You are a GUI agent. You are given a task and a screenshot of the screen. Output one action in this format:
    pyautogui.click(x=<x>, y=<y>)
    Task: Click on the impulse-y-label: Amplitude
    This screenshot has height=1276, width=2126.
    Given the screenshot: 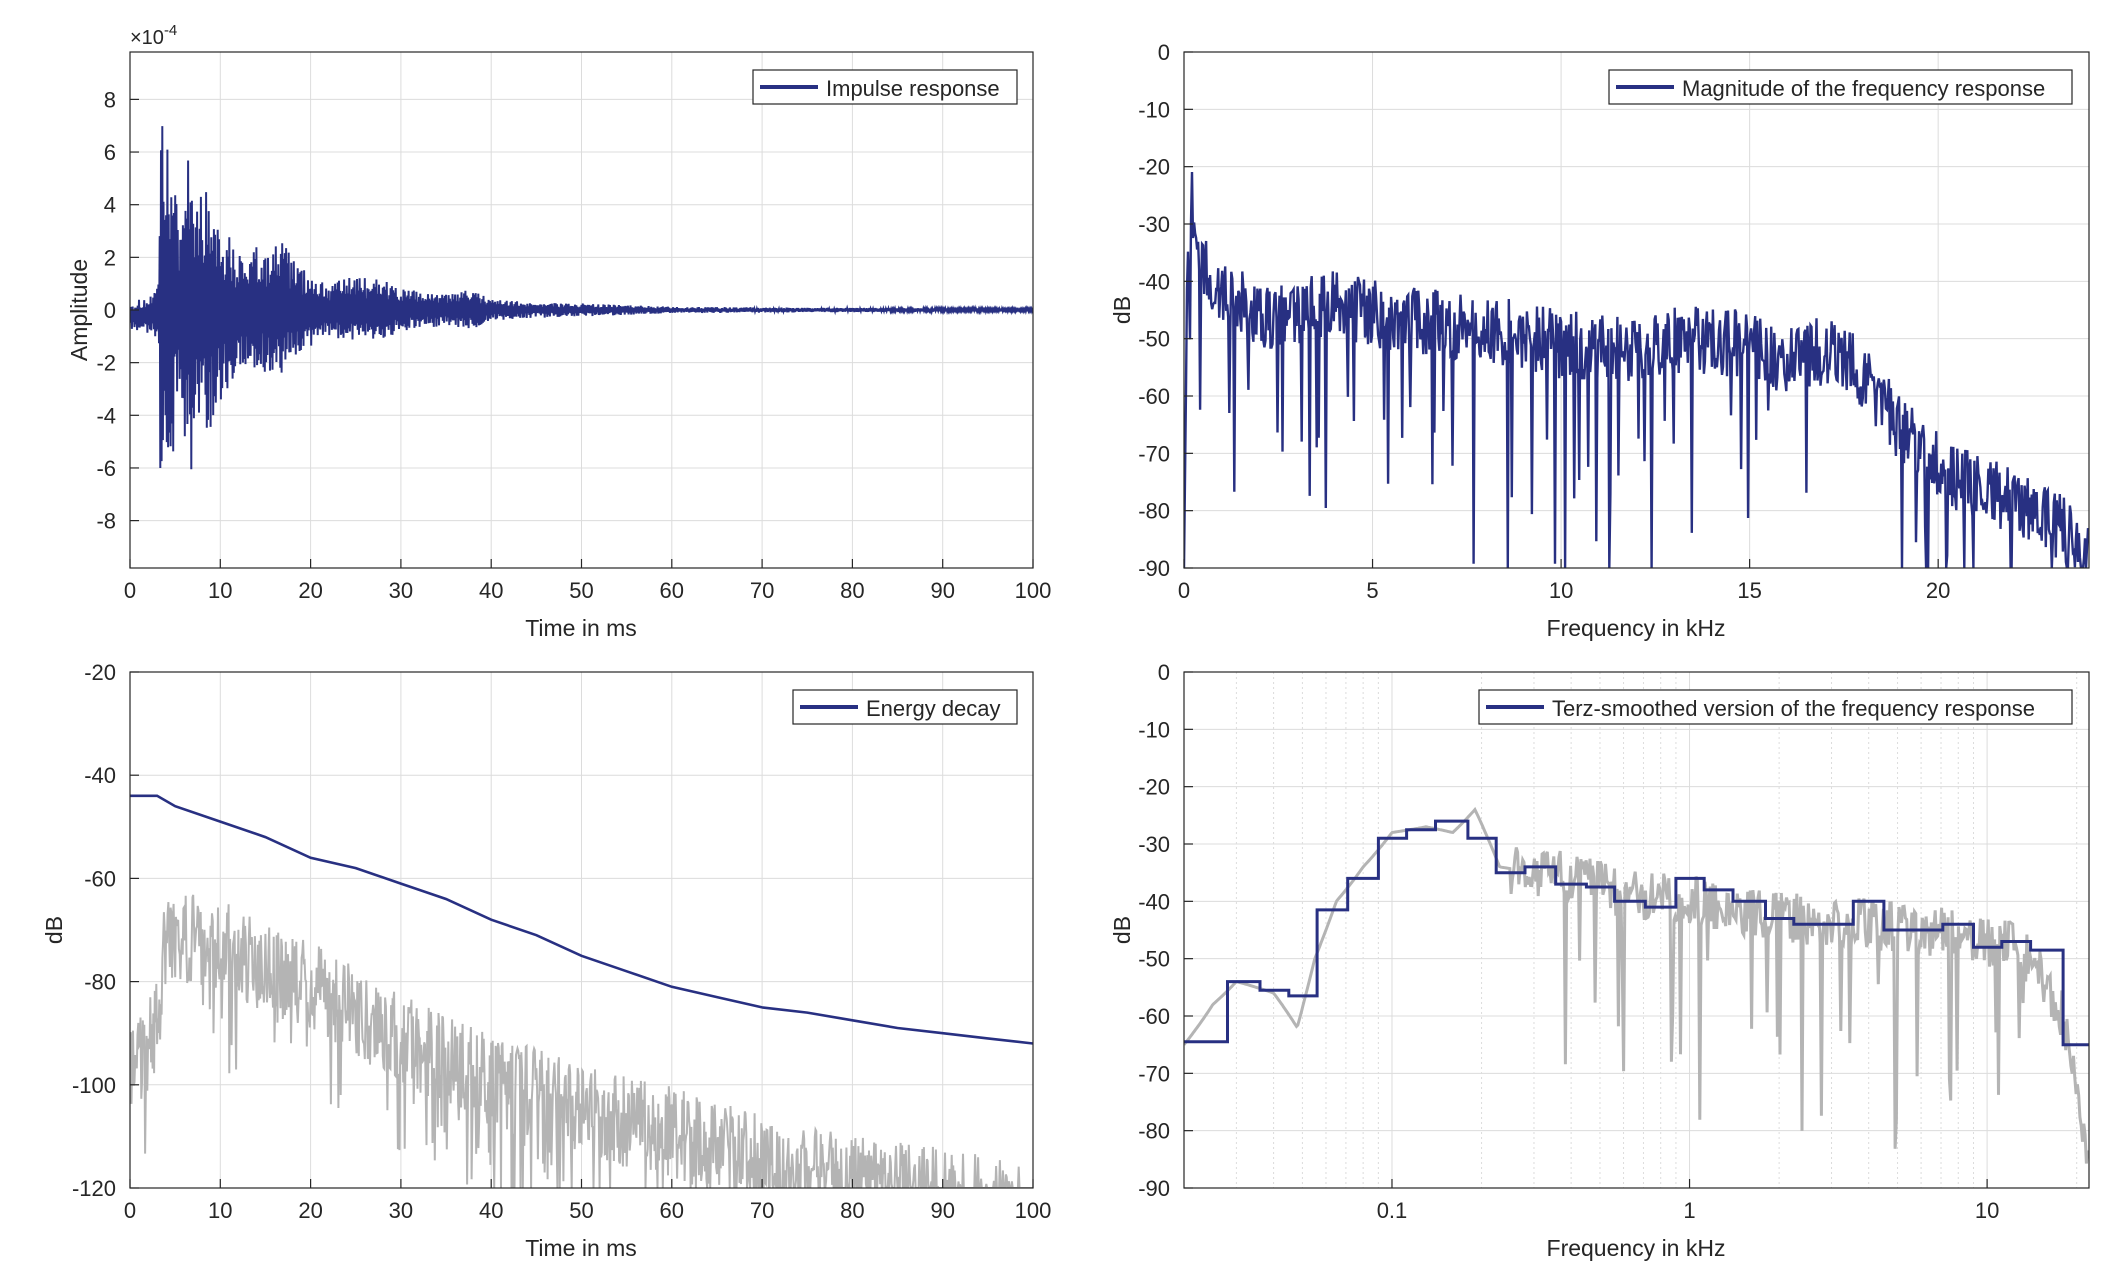 What is the action you would take?
    pyautogui.click(x=79, y=310)
    